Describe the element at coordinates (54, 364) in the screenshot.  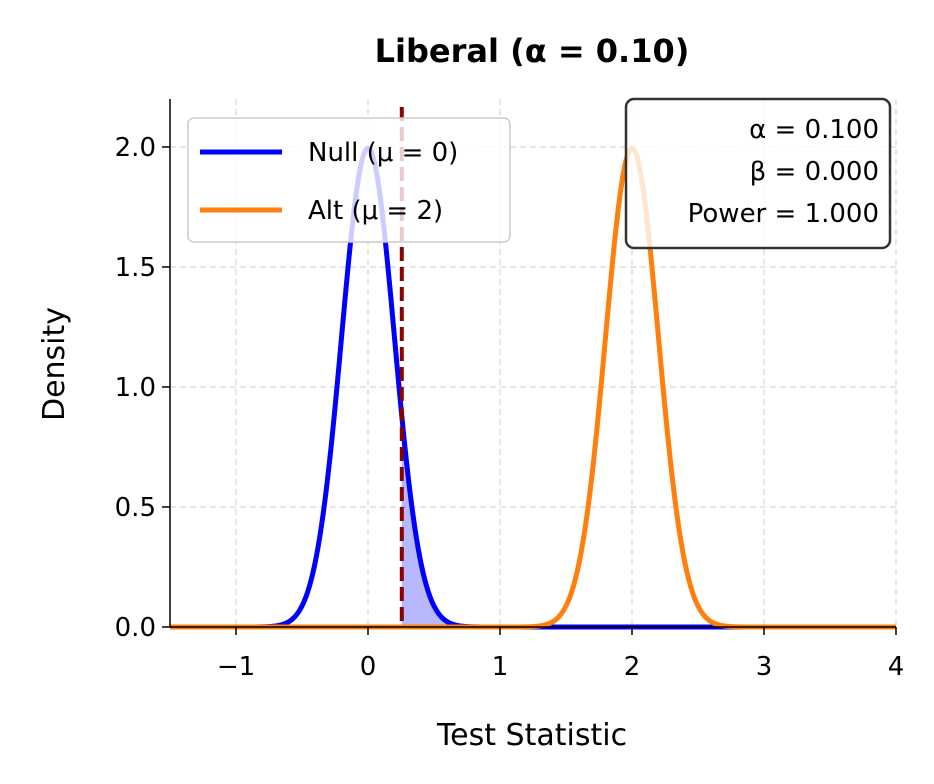
I see `y-axis-label: Density` at that location.